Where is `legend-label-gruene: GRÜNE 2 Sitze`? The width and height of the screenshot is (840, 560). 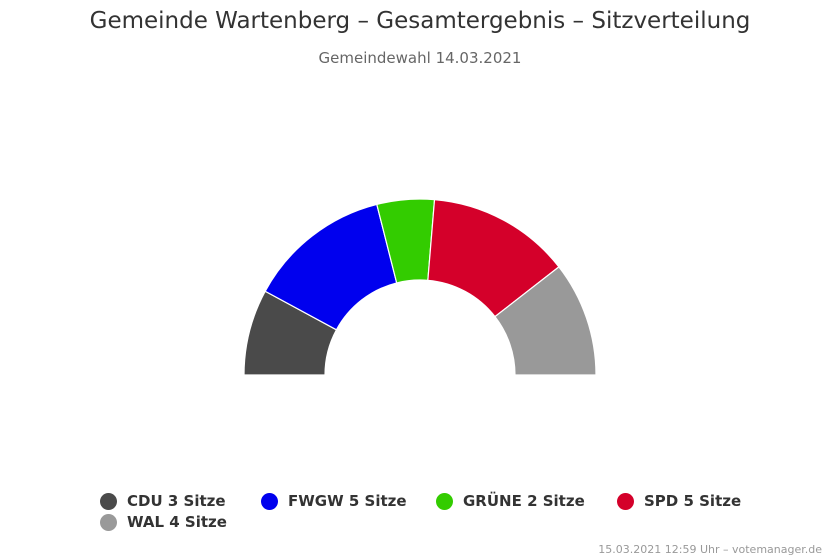
legend-label-gruene: GRÜNE 2 Sitze is located at coordinates (524, 501).